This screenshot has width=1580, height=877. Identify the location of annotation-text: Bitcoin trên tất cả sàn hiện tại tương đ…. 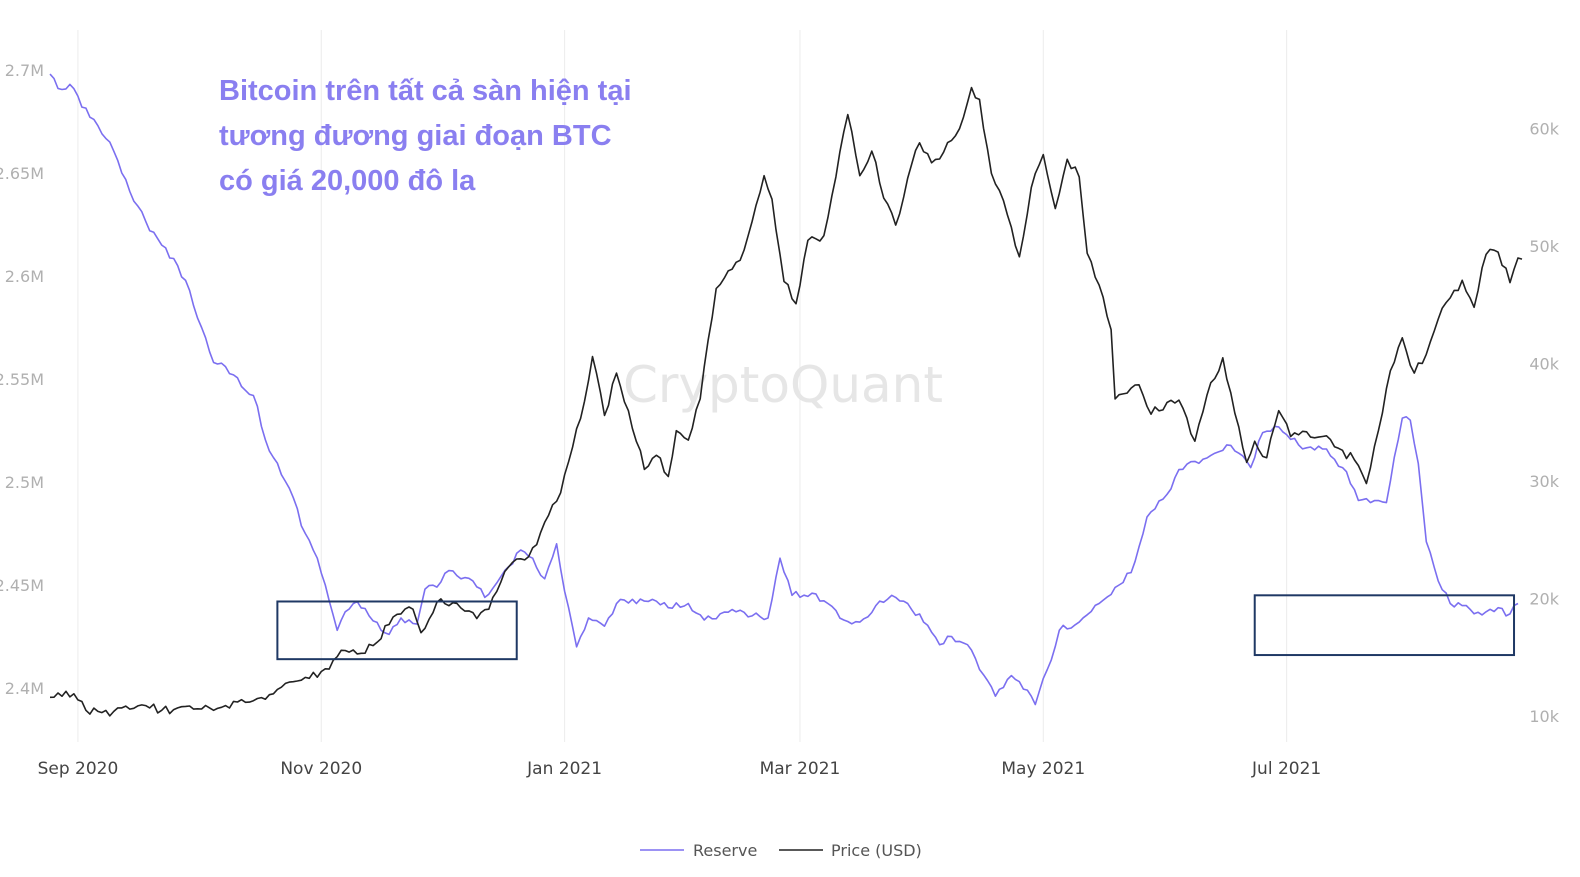
(425, 136).